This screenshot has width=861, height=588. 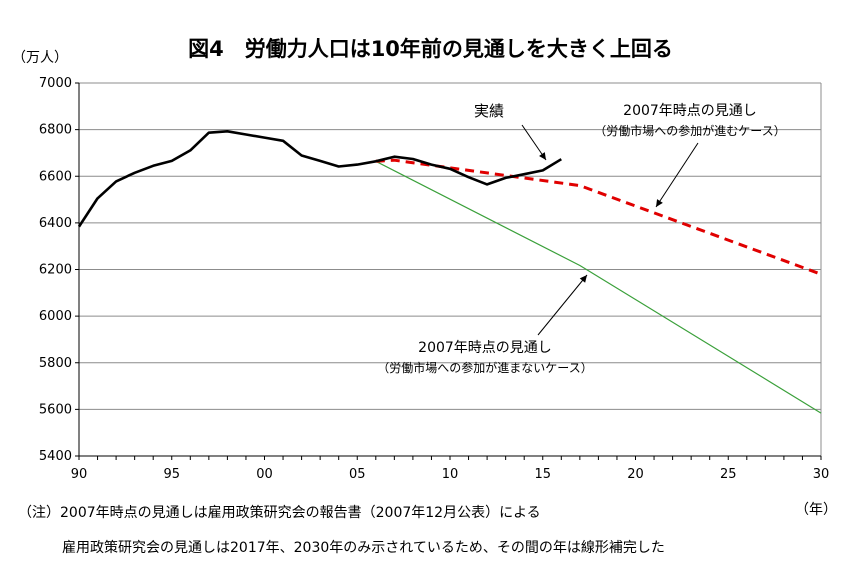 I want to click on annotation-advancing-title: 2007年時点の見通し, so click(x=690, y=111).